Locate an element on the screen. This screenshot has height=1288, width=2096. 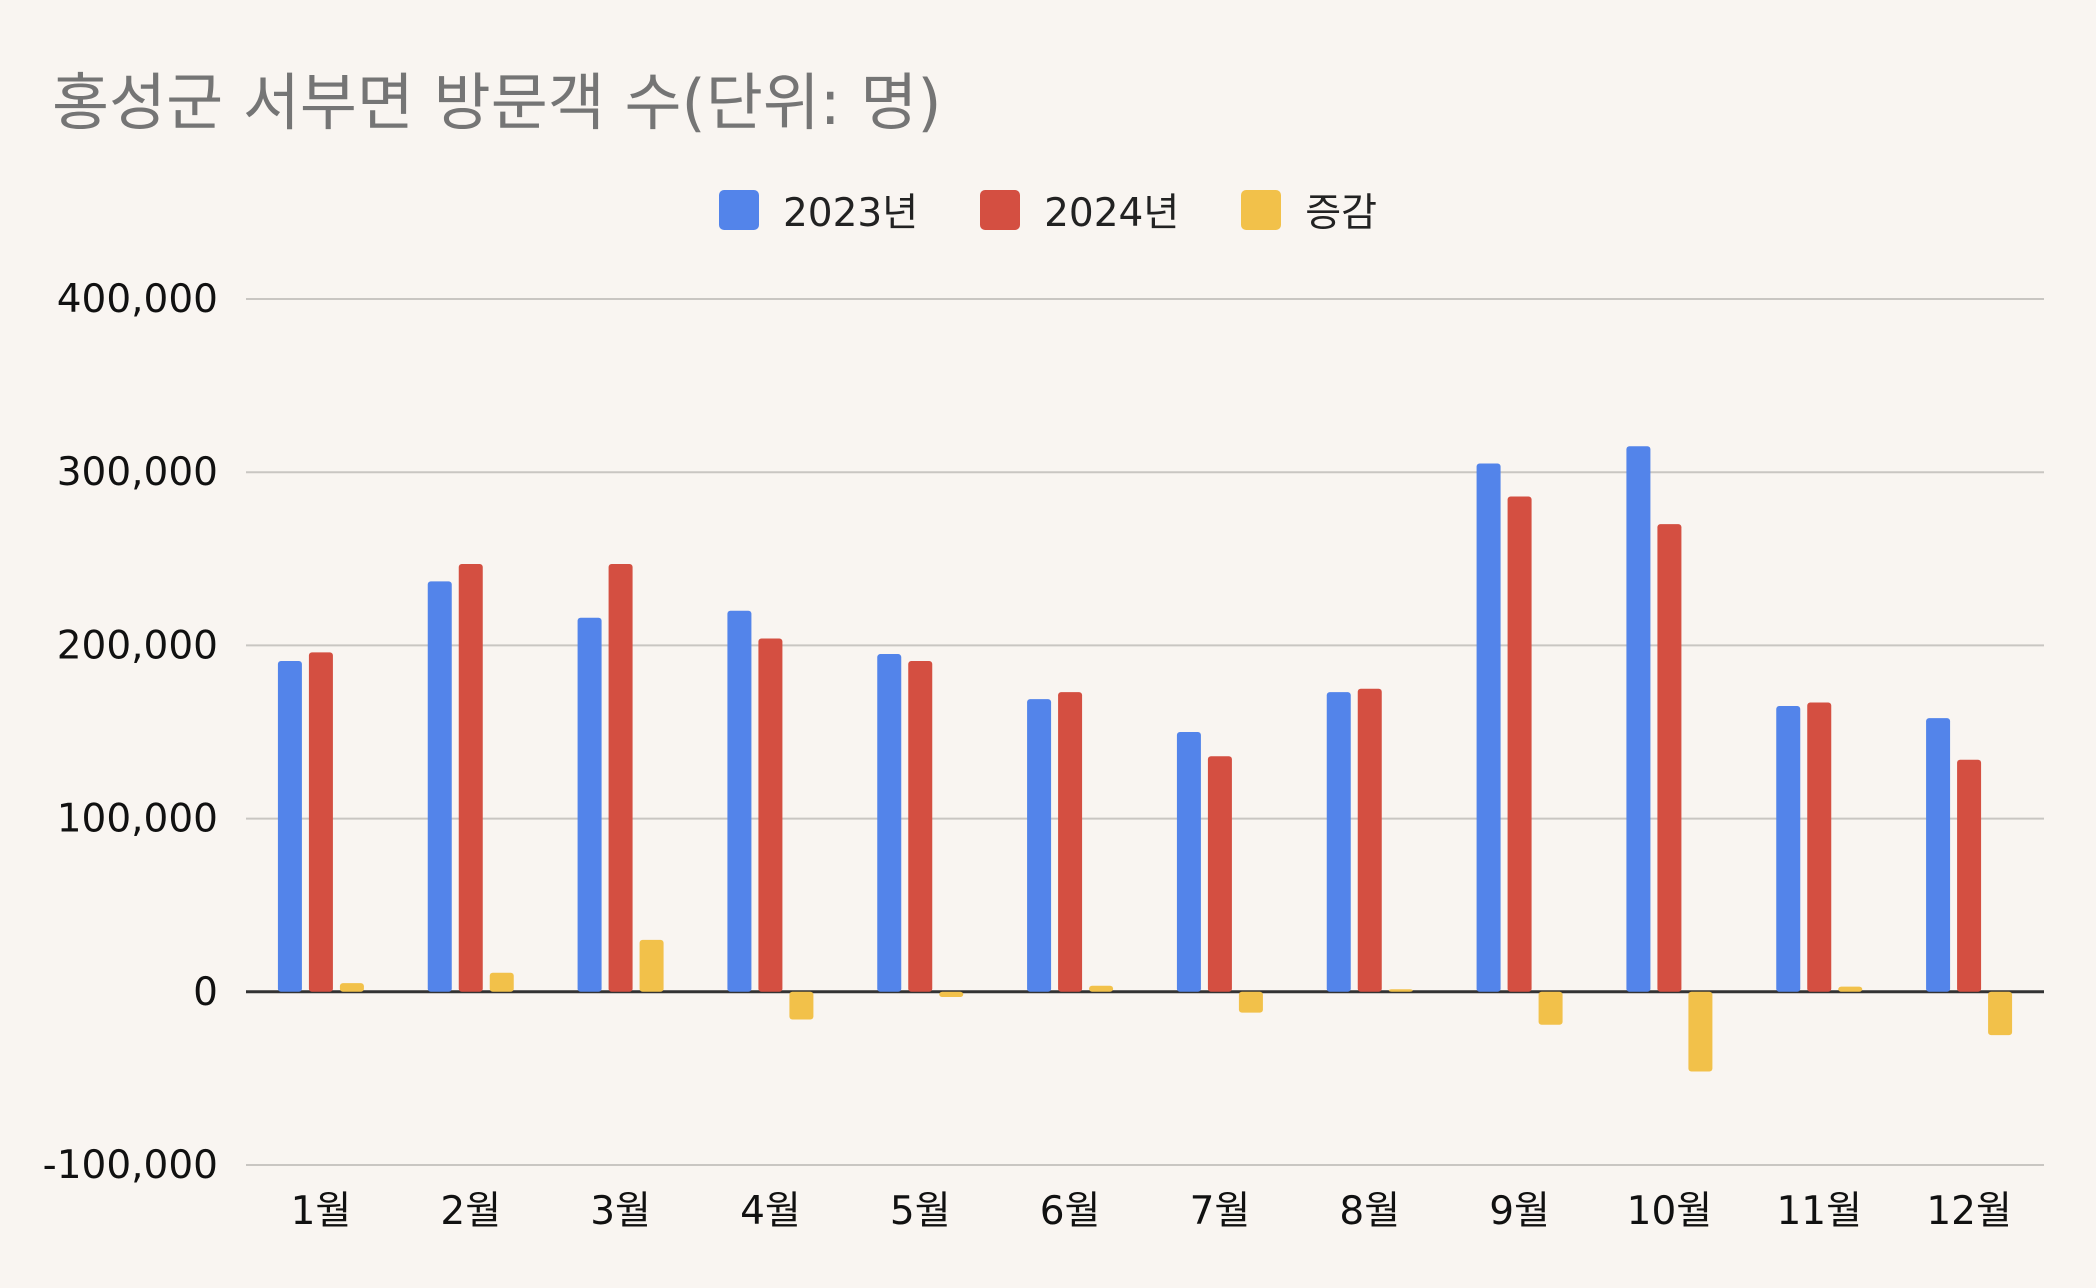
y-tick-label: 300,000 is located at coordinates (137, 472).